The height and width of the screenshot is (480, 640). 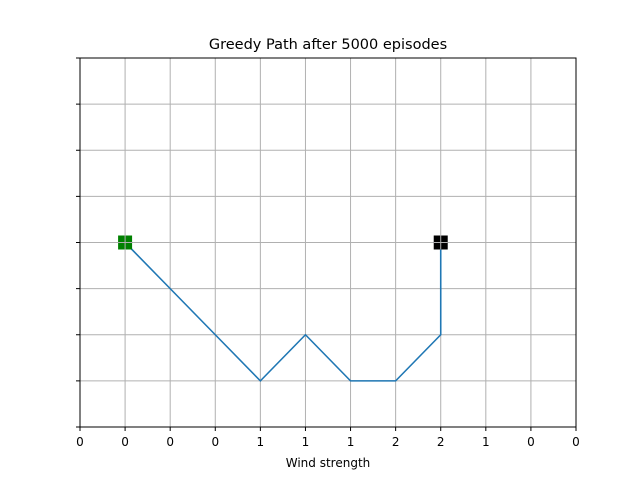 I want to click on series-layer, so click(x=283, y=311).